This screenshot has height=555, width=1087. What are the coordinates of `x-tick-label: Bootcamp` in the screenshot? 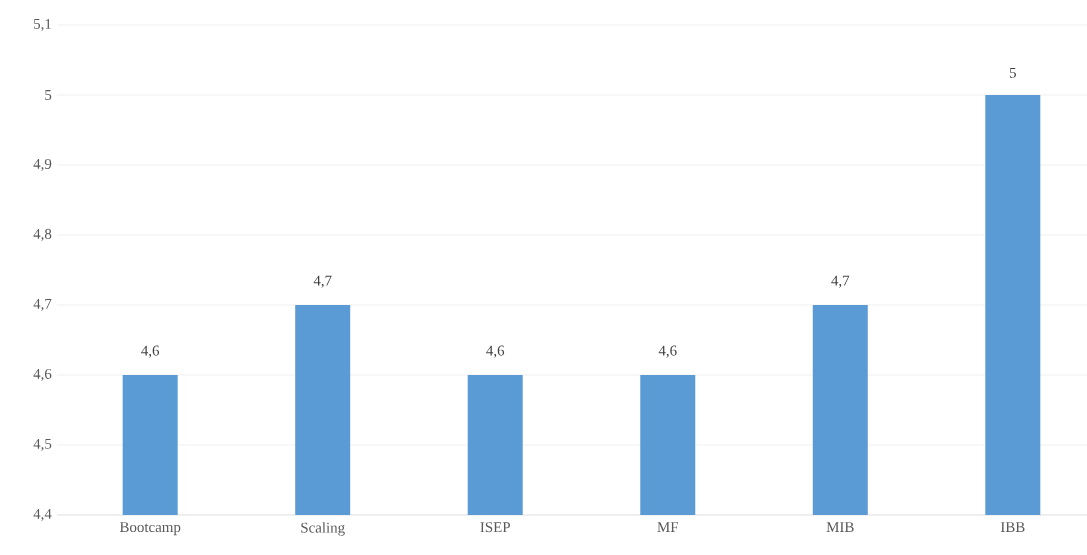 It's located at (150, 529).